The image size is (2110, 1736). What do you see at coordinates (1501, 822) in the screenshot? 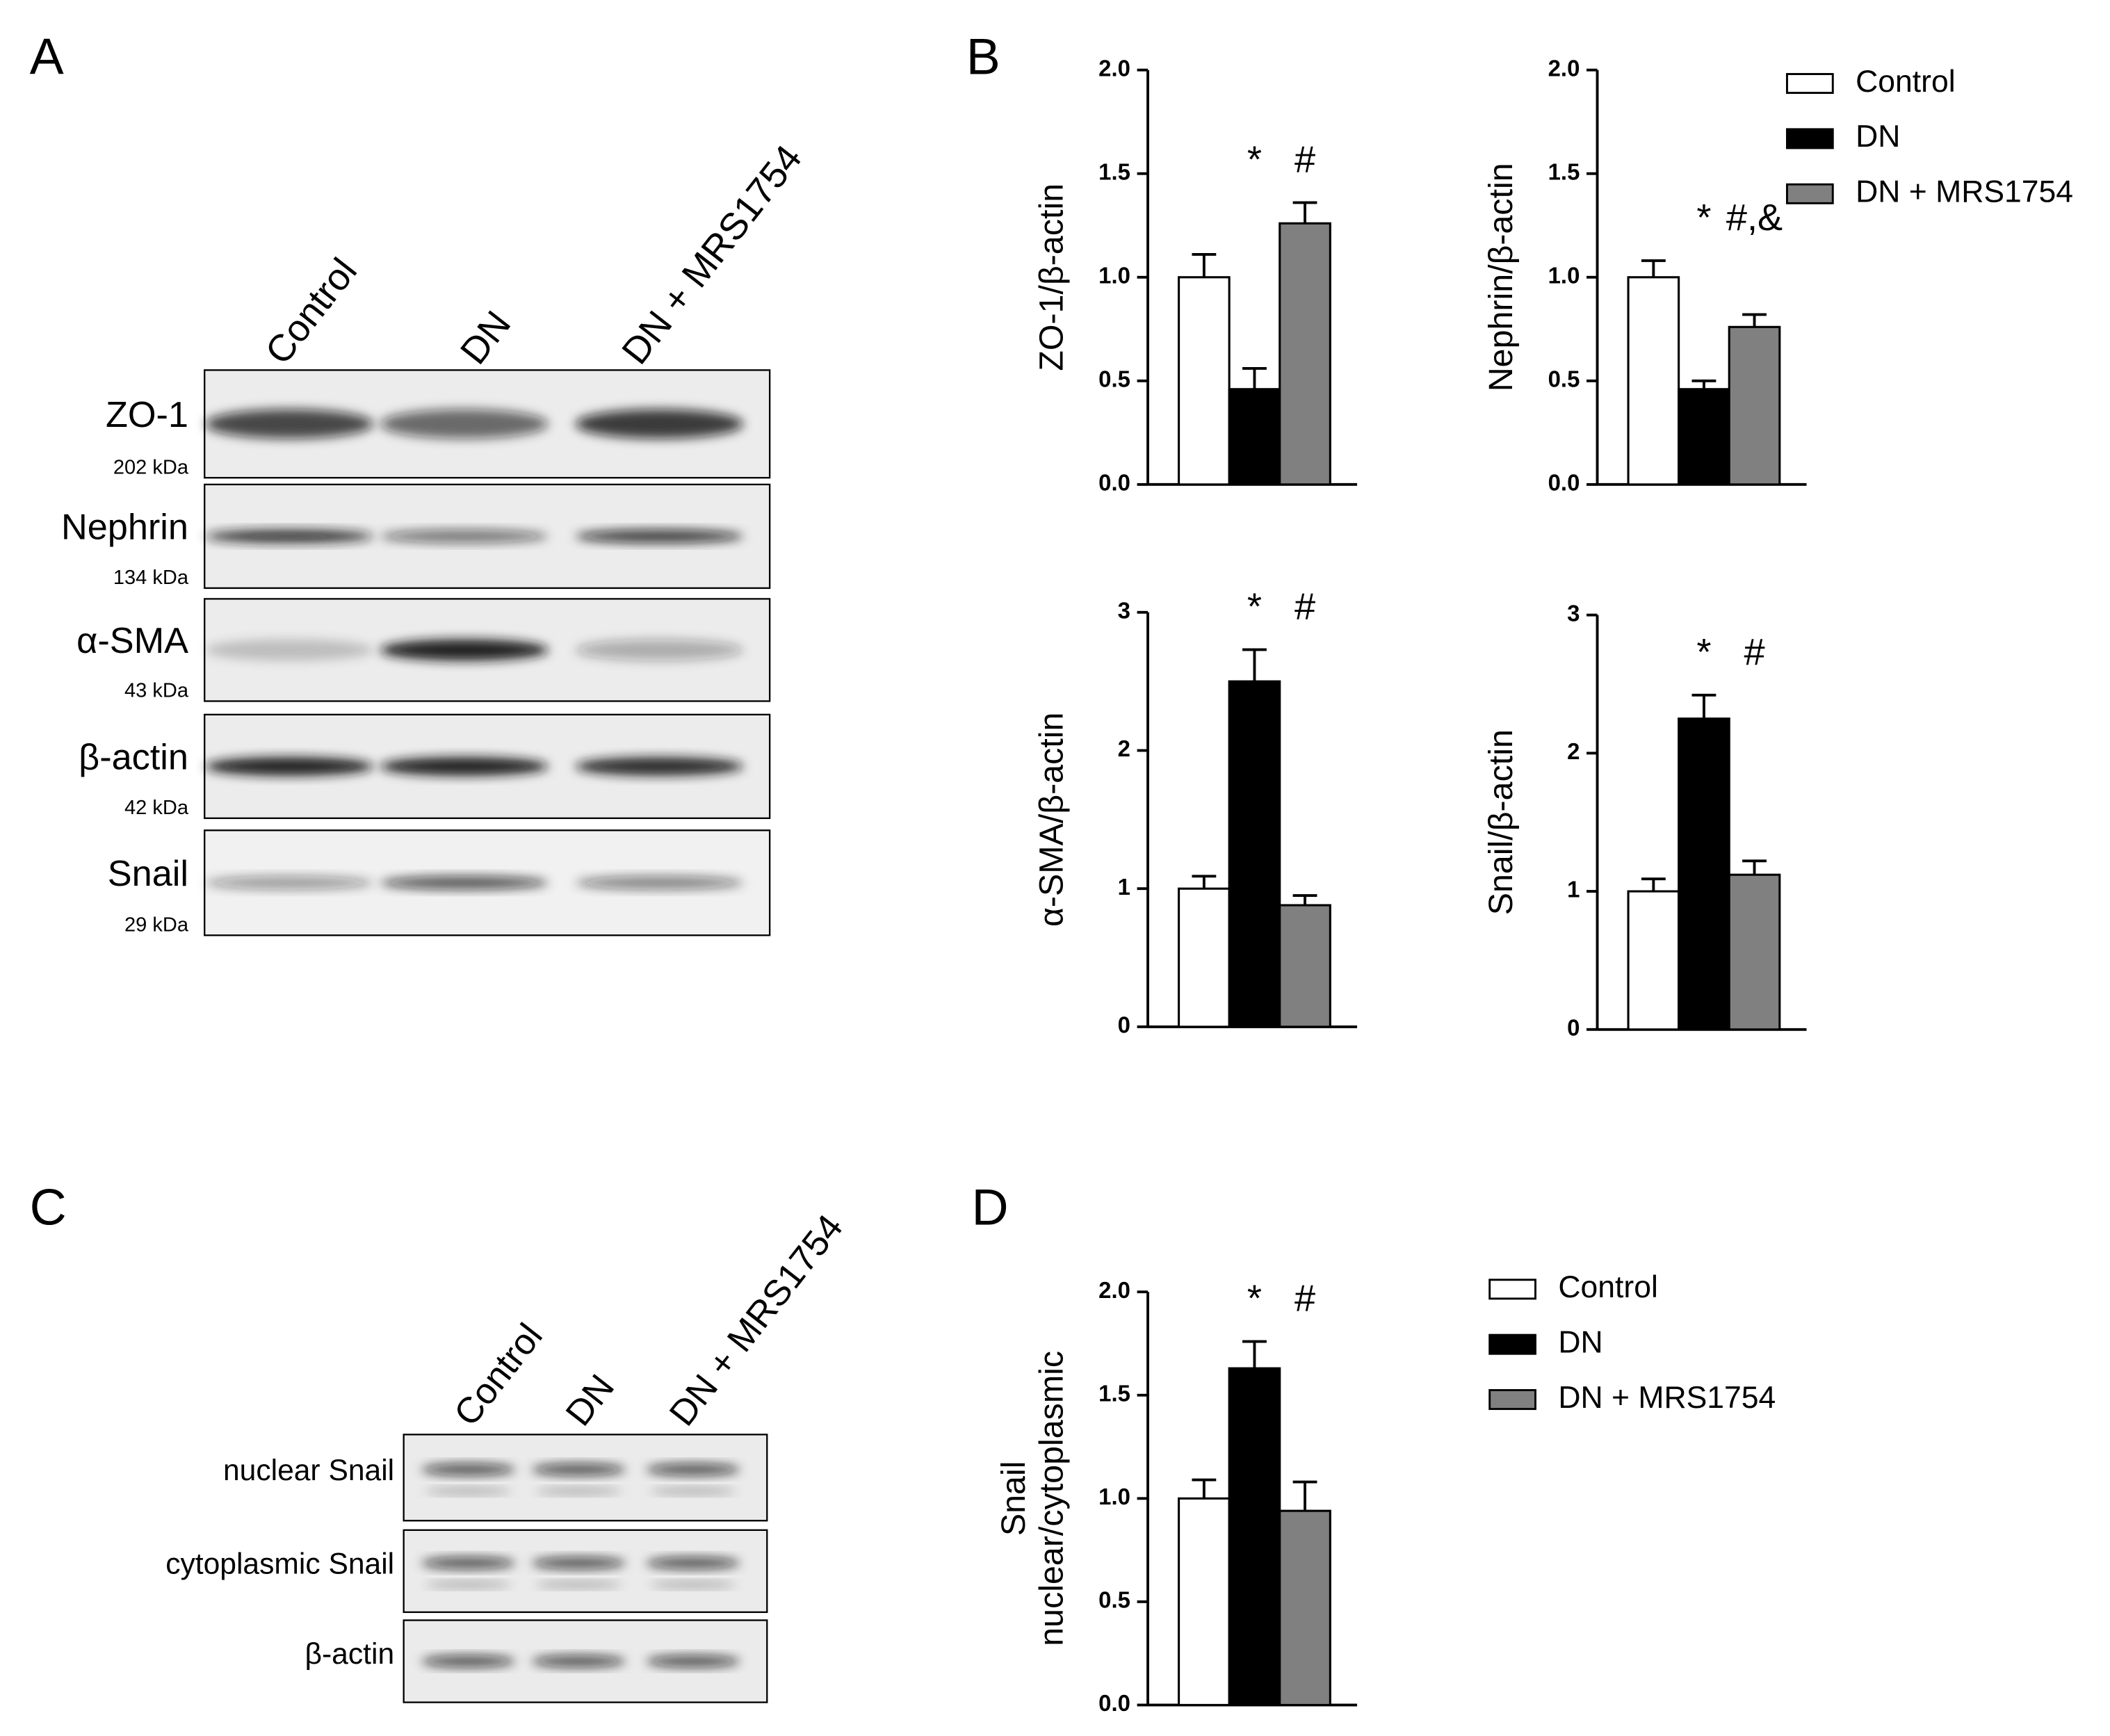
I see `y-axis-label: Snail/β-actin` at bounding box center [1501, 822].